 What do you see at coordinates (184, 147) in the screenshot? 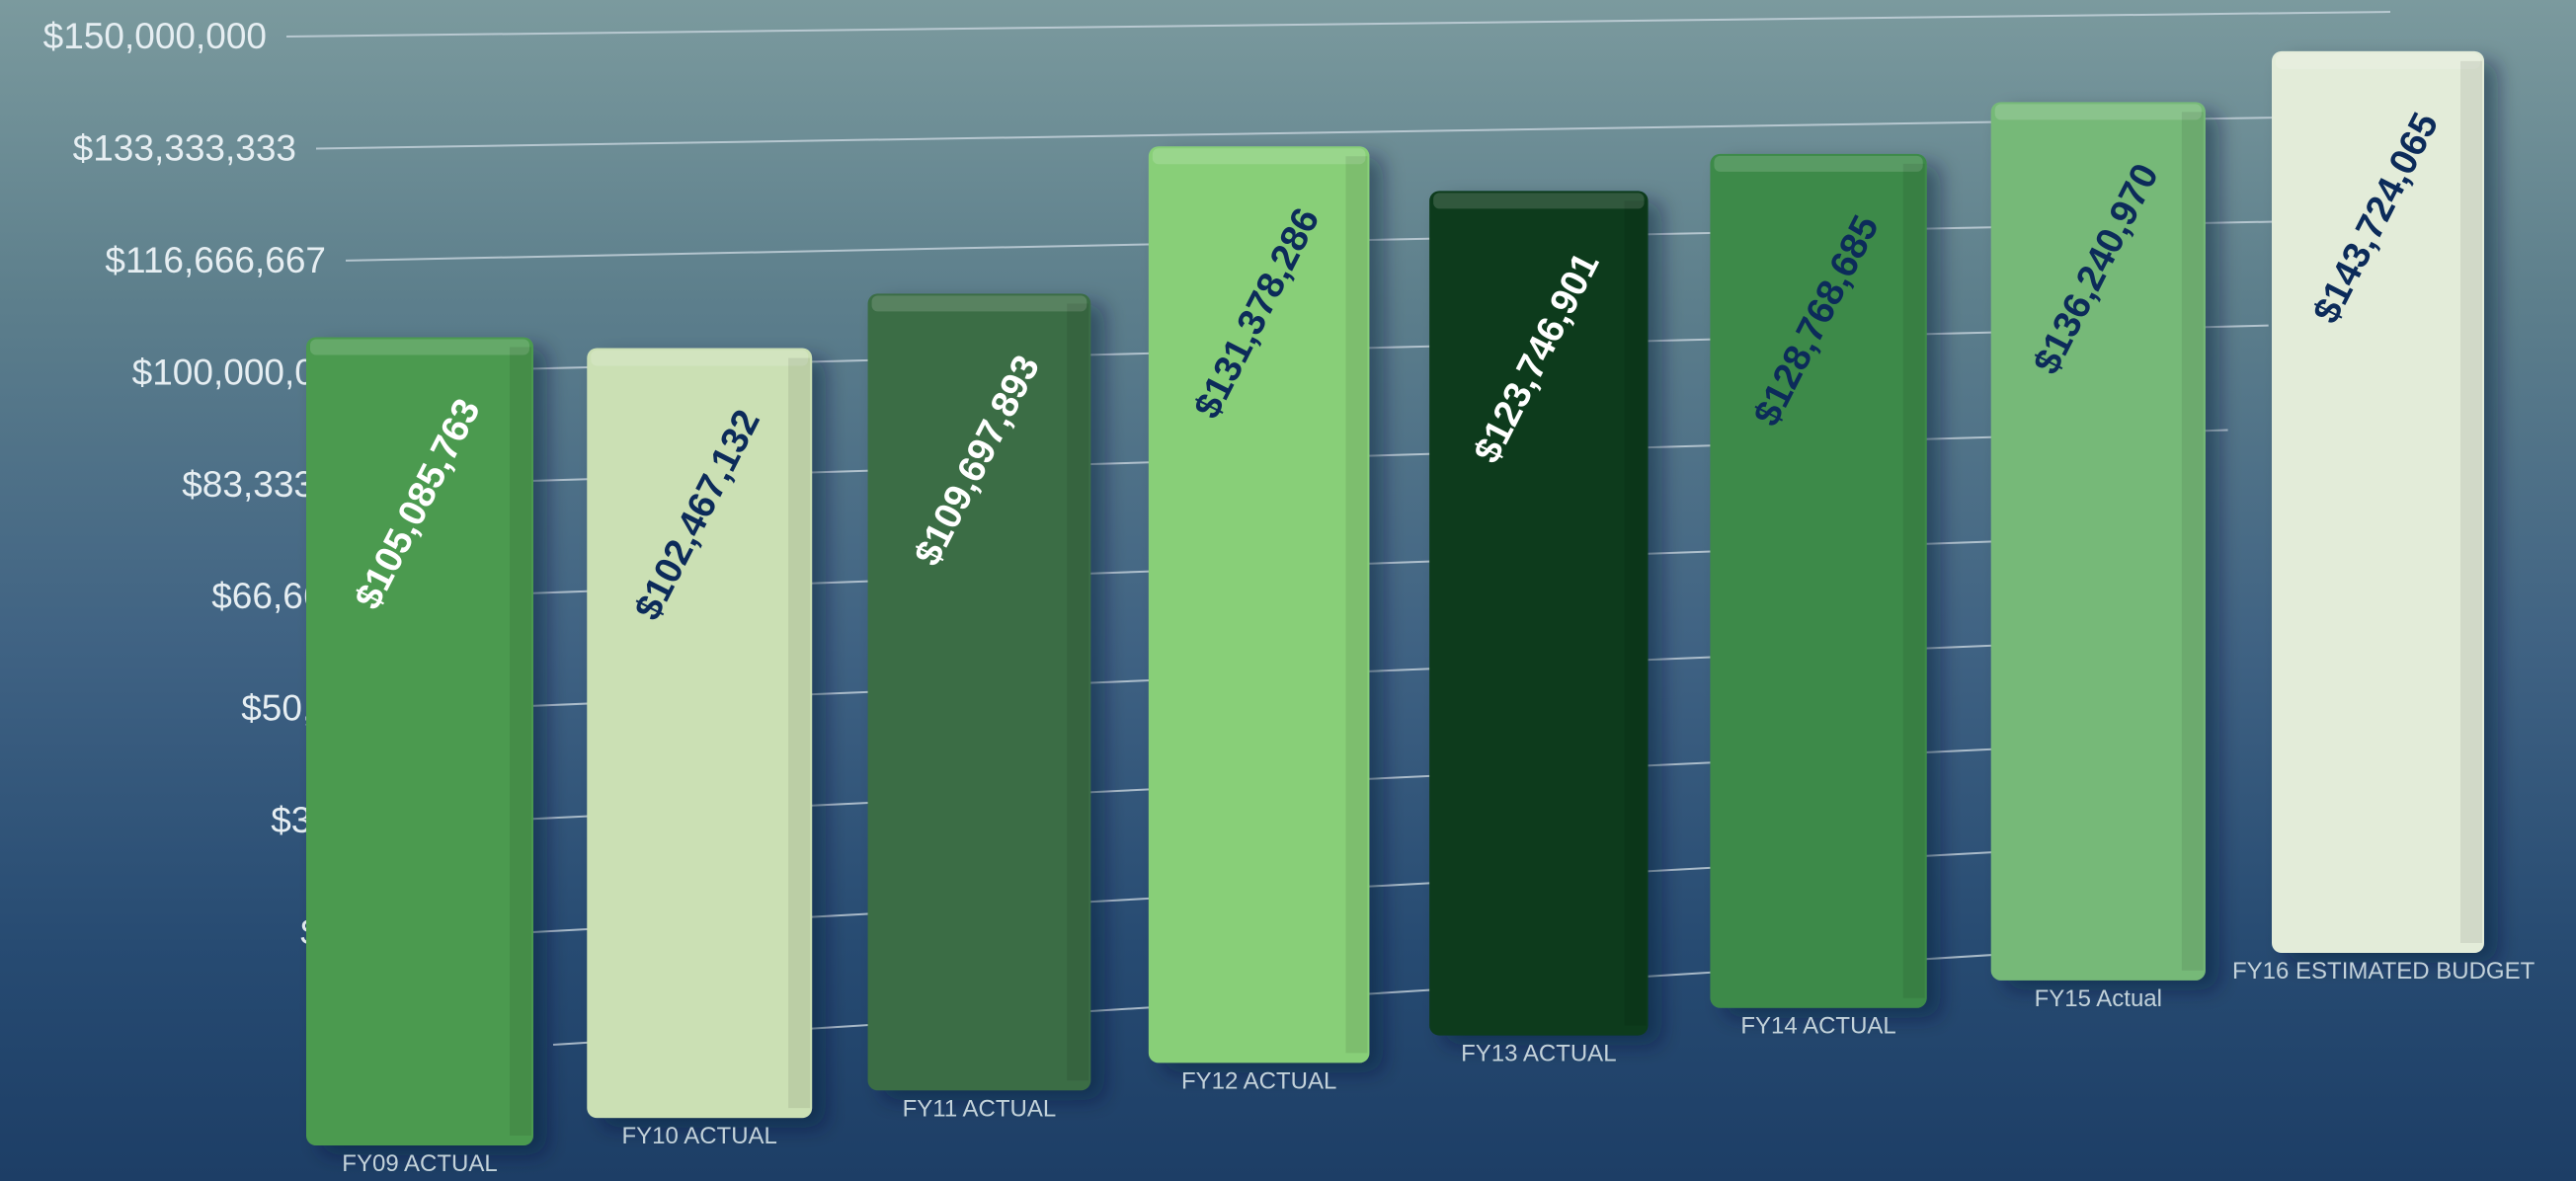
I see `y-tick-label: $133,333,333` at bounding box center [184, 147].